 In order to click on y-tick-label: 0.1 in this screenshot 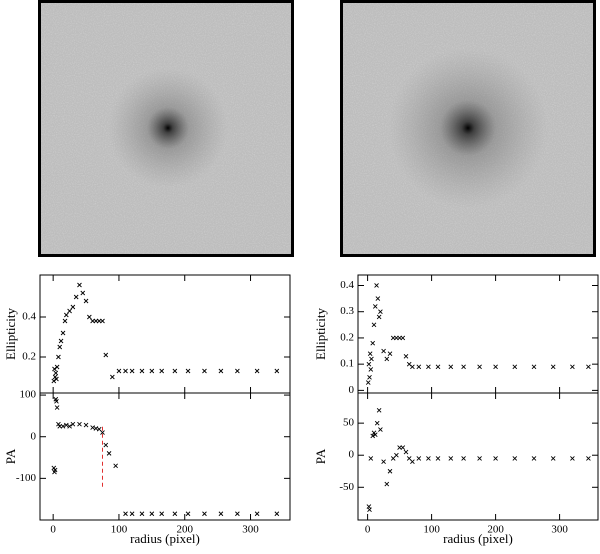, I will do `click(347, 364)`.